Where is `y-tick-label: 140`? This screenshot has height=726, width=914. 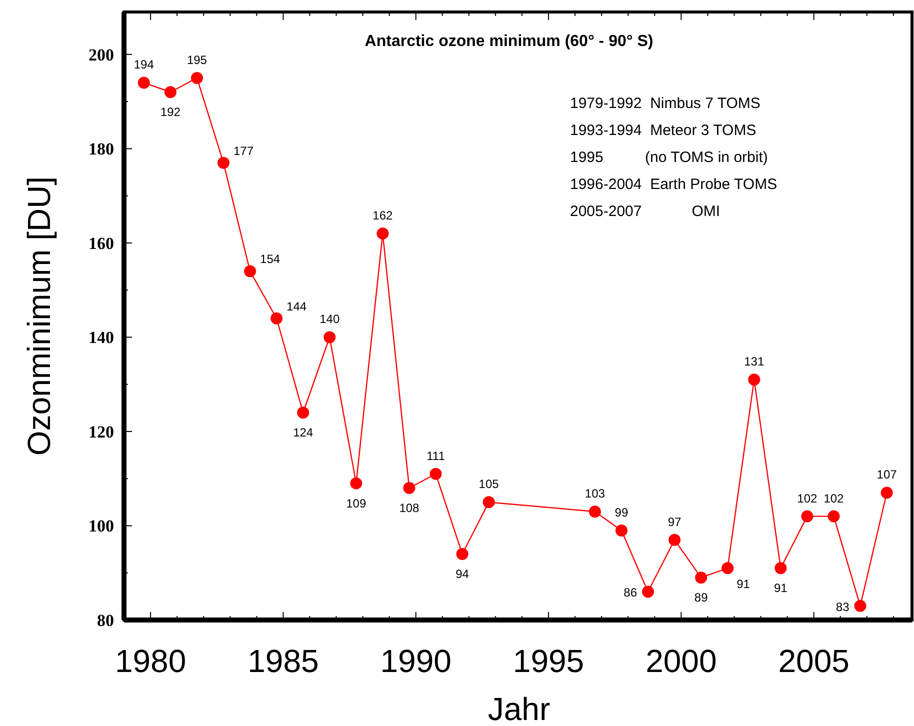
y-tick-label: 140 is located at coordinates (101, 338).